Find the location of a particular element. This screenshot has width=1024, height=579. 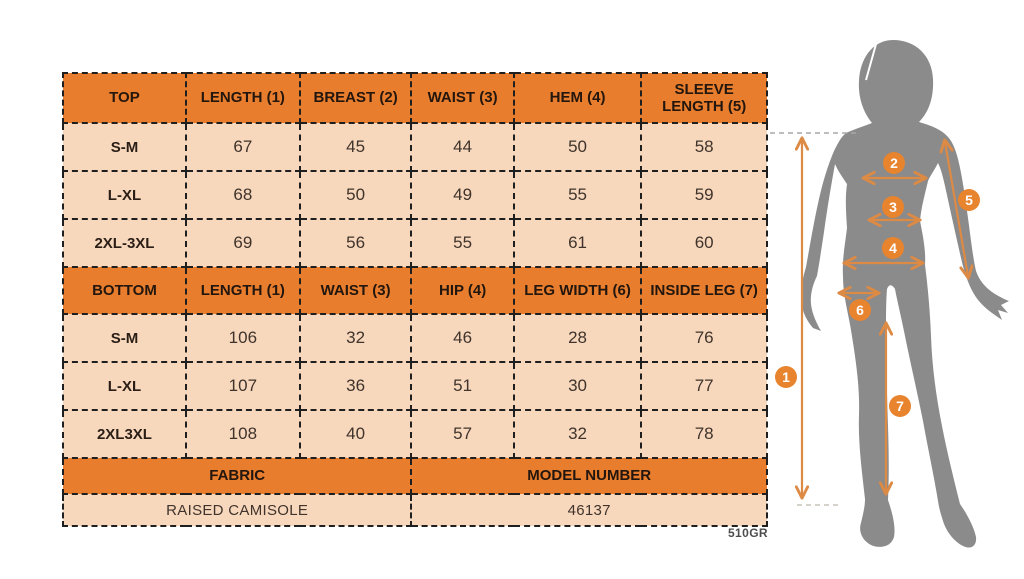

value-cell: 61 is located at coordinates (577, 243).